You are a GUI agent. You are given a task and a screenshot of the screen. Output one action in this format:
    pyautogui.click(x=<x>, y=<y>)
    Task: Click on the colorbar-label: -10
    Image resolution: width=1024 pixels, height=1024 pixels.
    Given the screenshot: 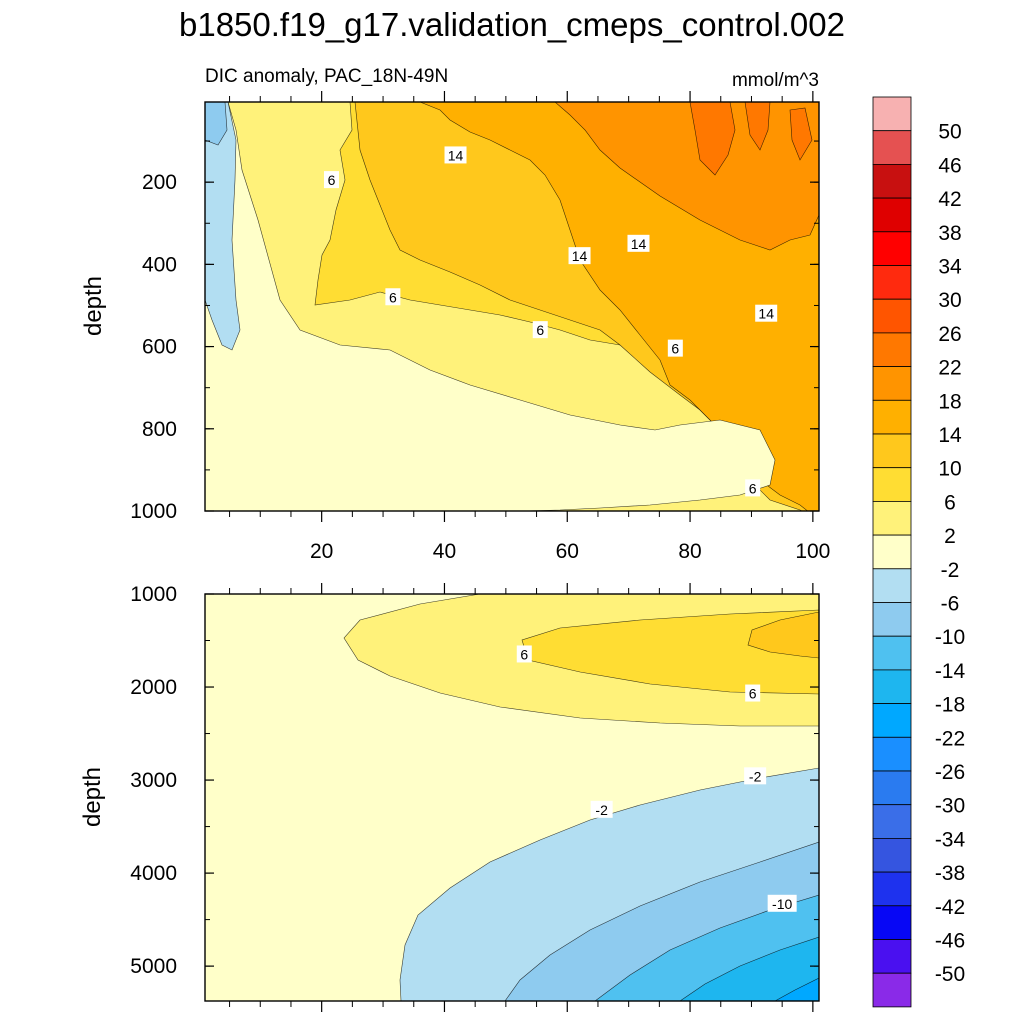 What is the action you would take?
    pyautogui.click(x=950, y=637)
    